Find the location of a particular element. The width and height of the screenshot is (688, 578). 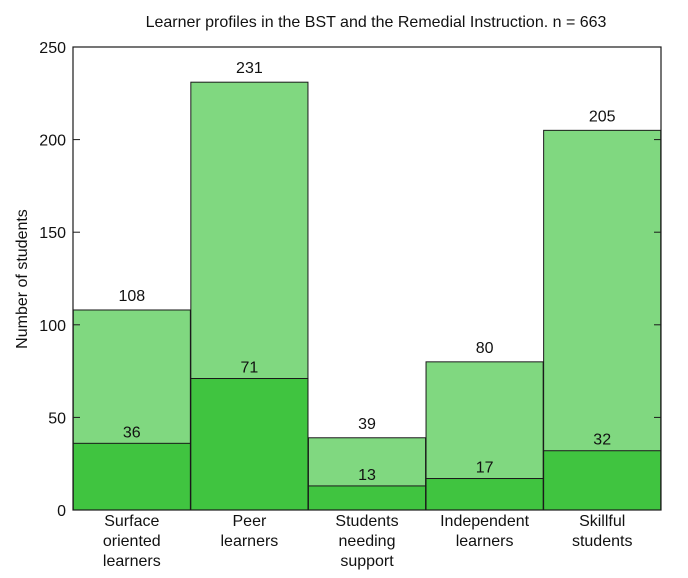

x-tick-label: Students needing support is located at coordinates (366, 541).